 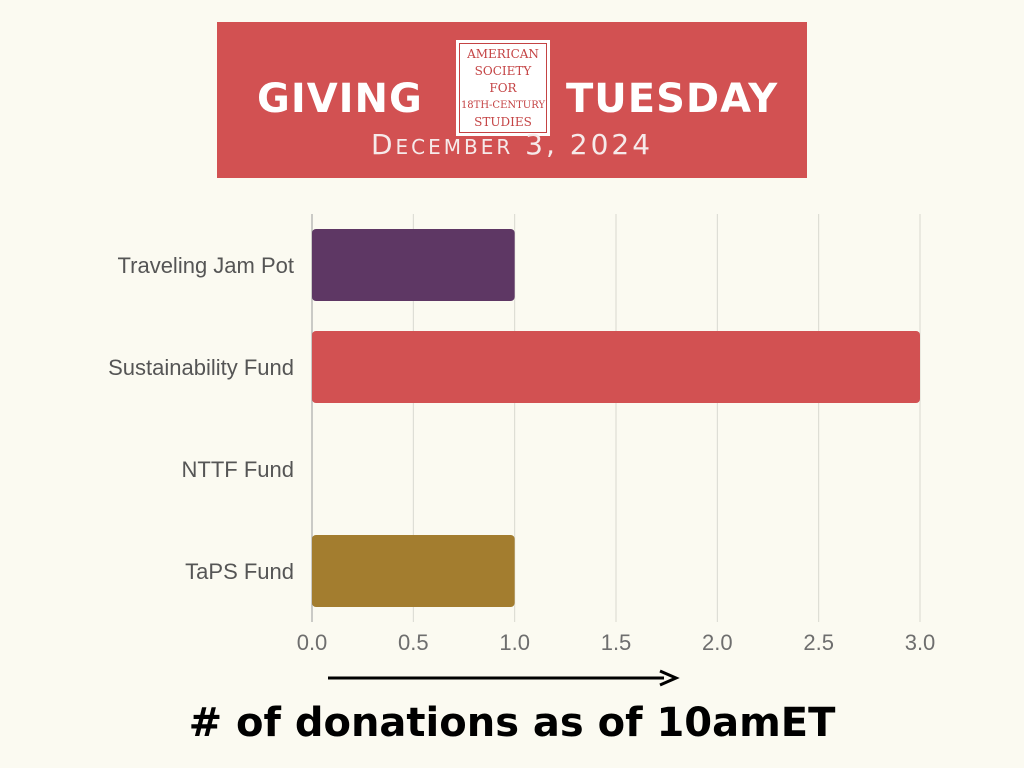 What do you see at coordinates (672, 99) in the screenshot?
I see `tuesday-logo-text: TUESDAY` at bounding box center [672, 99].